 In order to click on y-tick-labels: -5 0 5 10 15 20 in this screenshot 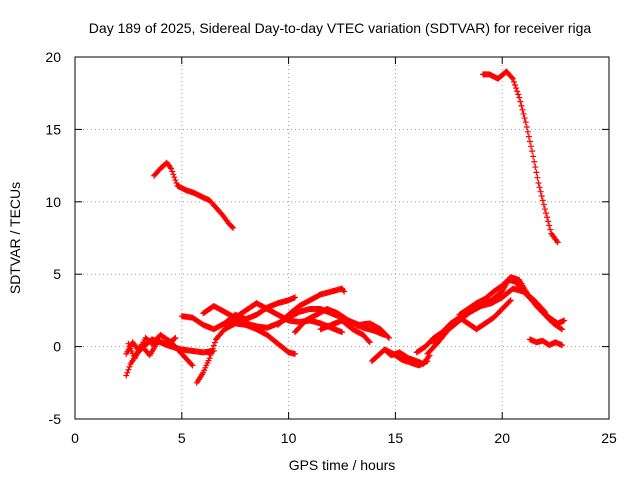, I will do `click(53, 238)`.